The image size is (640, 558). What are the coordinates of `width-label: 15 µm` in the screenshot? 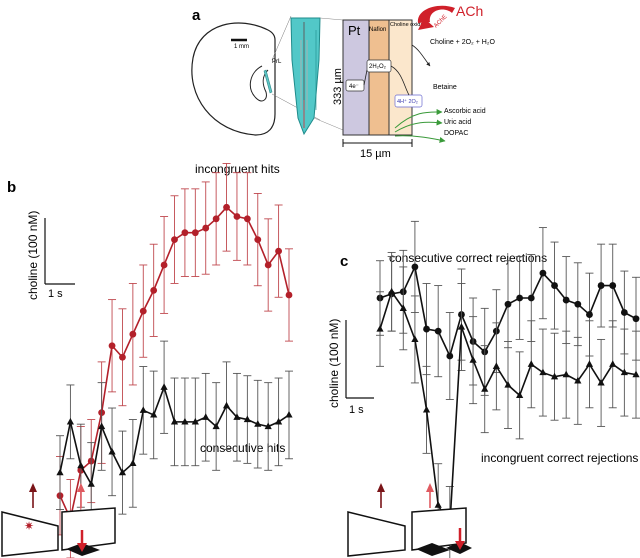 It's located at (375, 154).